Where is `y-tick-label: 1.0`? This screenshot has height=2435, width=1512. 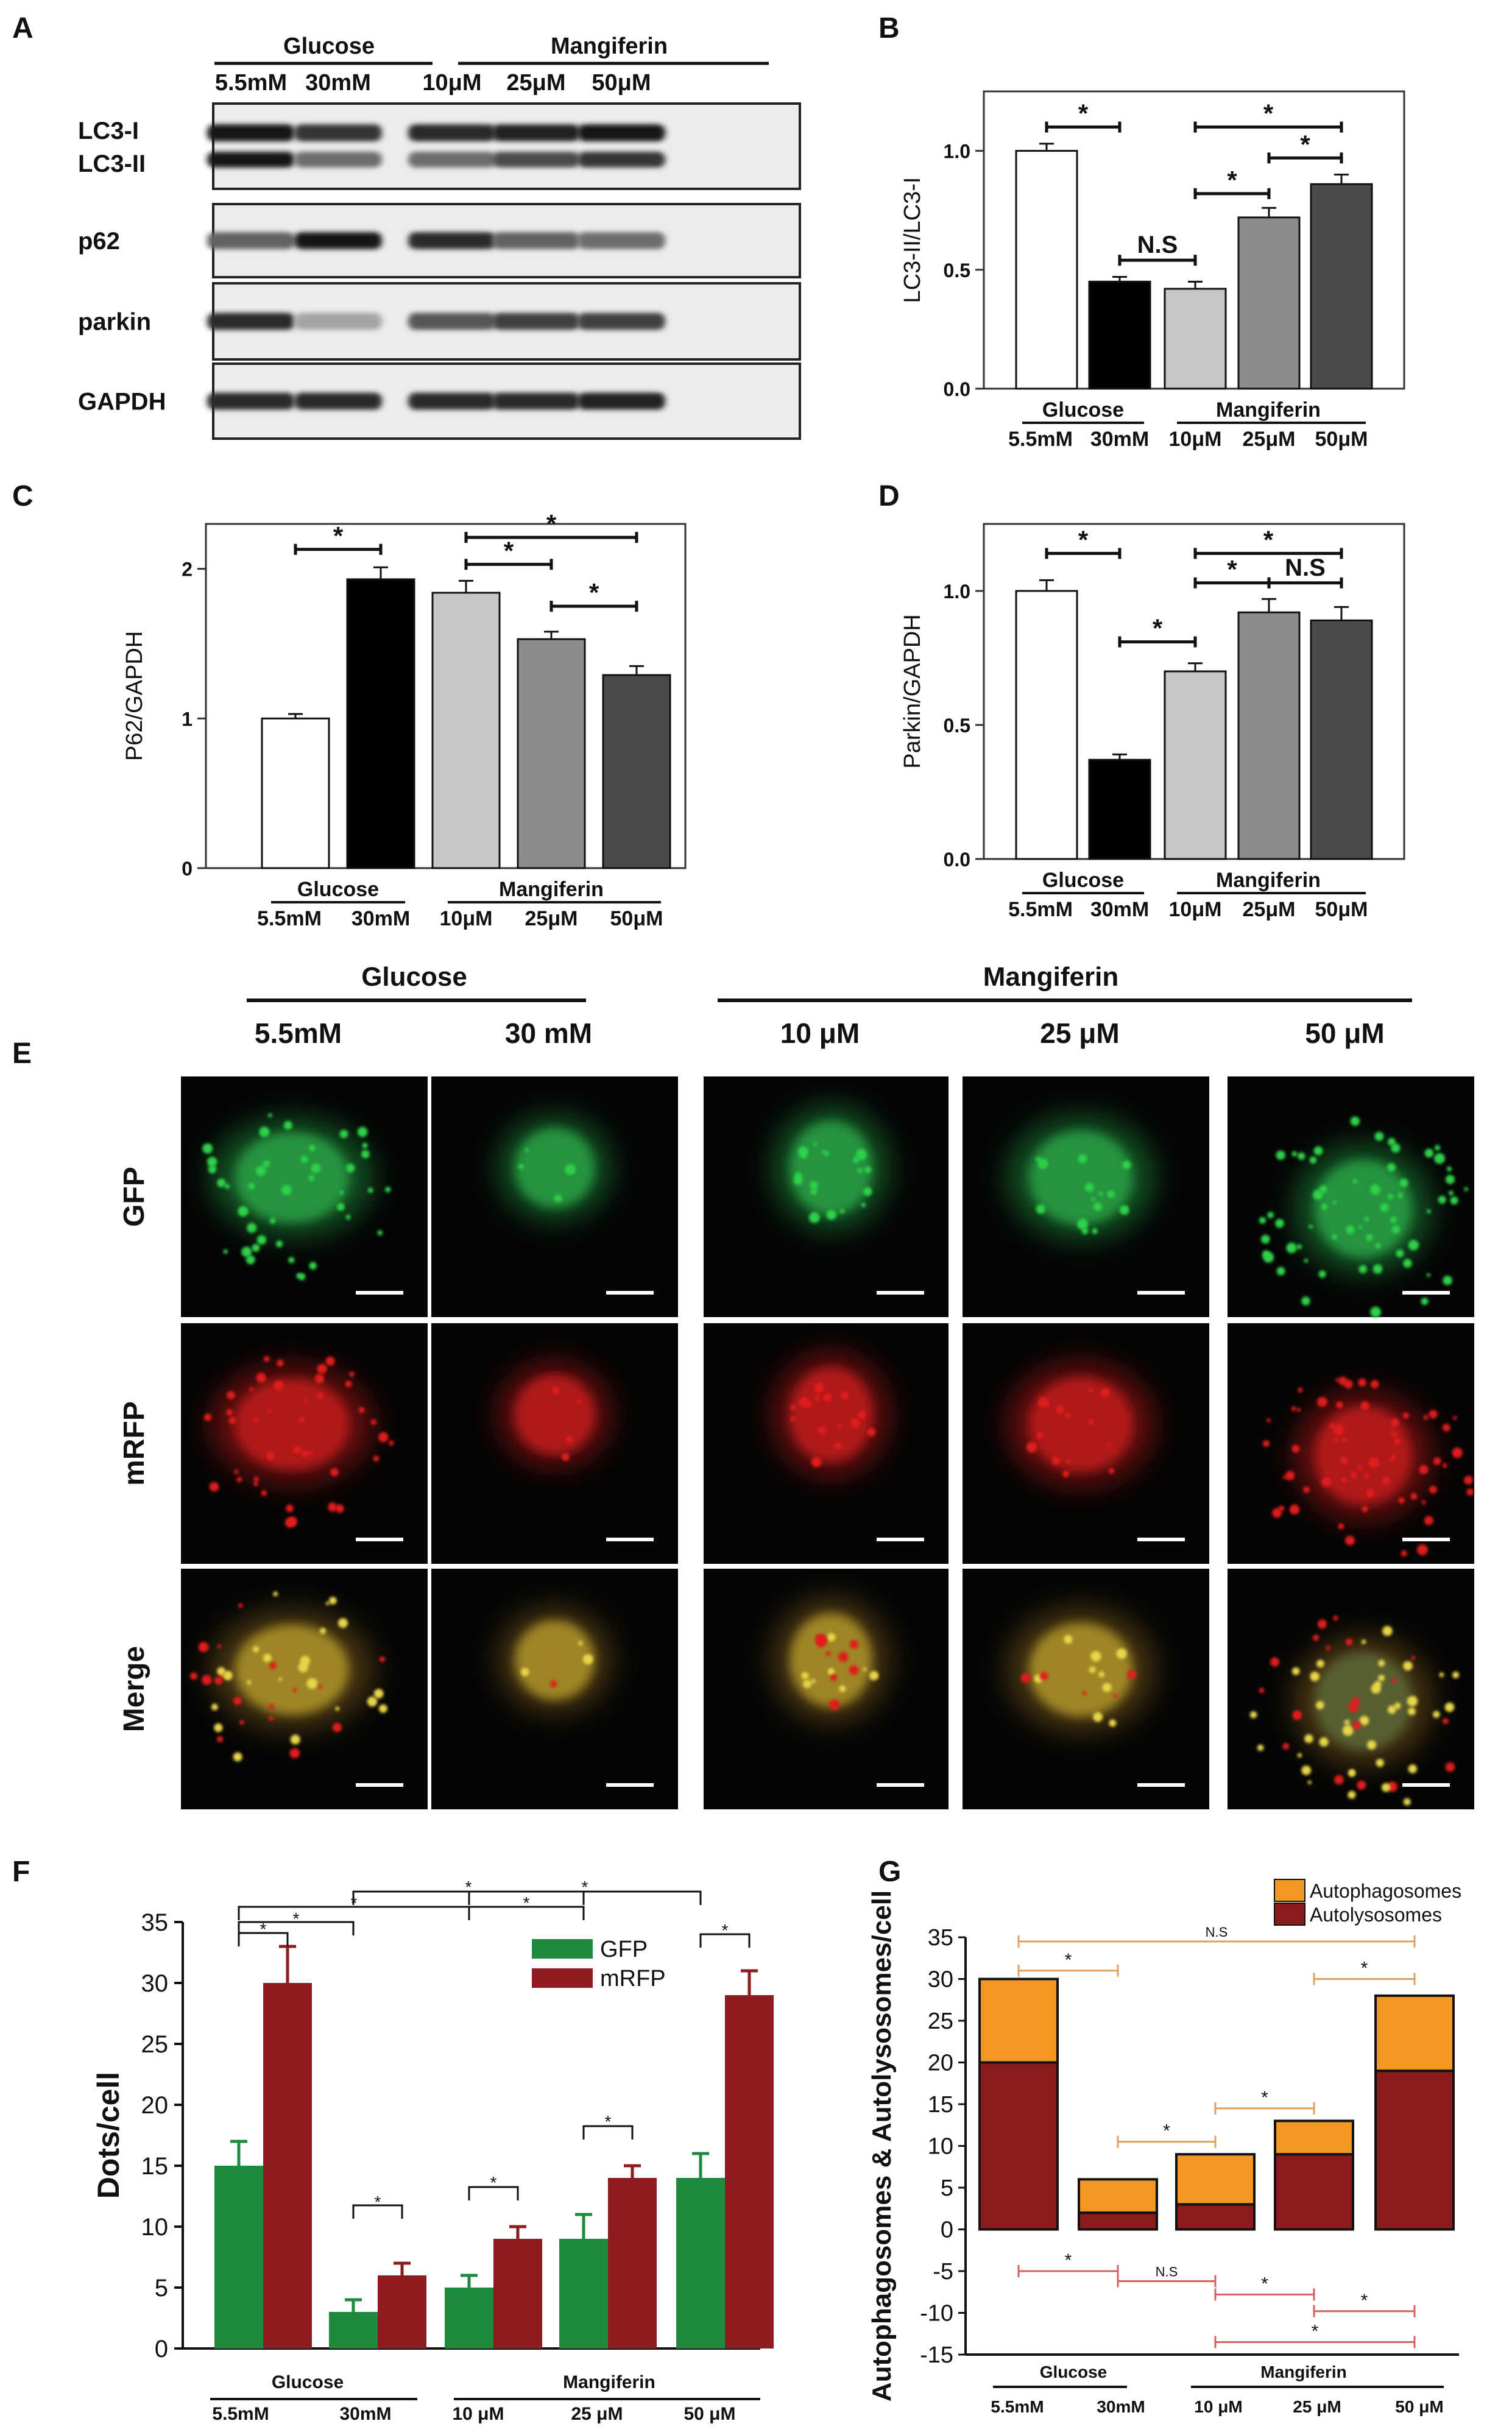 y-tick-label: 1.0 is located at coordinates (957, 592).